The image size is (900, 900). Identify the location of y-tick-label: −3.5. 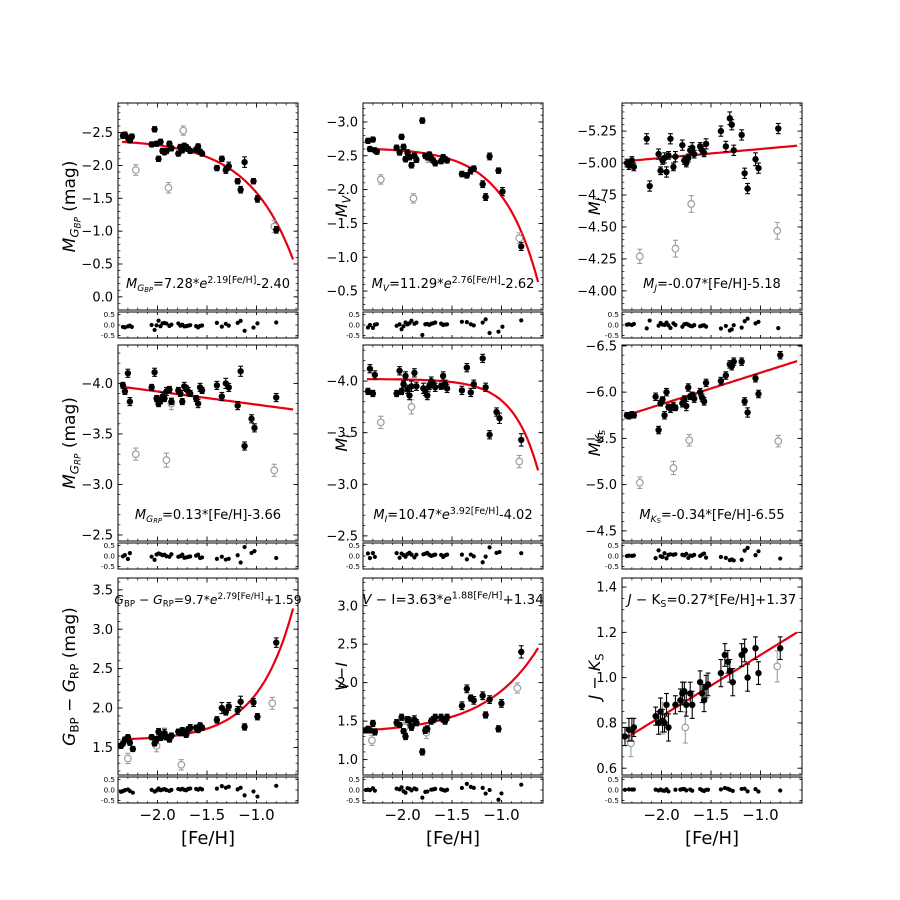
(342, 433).